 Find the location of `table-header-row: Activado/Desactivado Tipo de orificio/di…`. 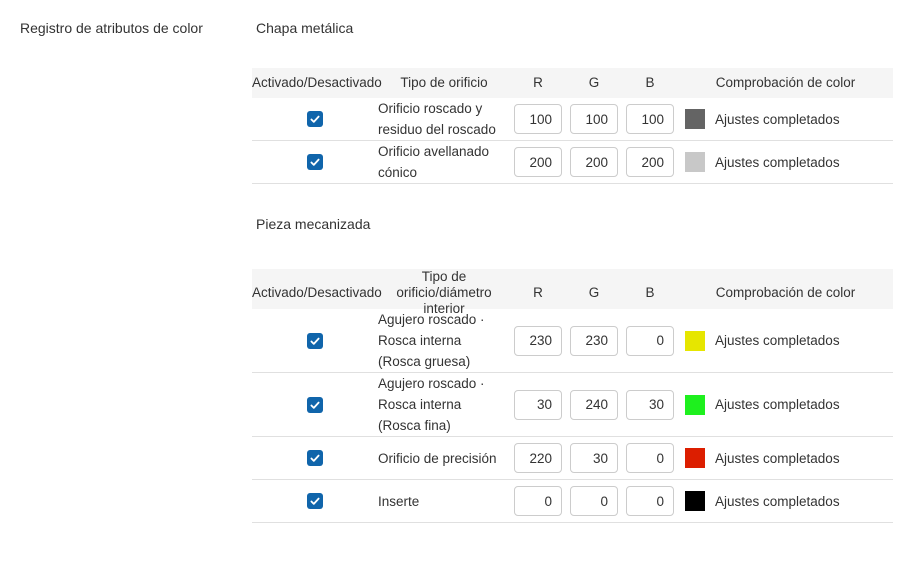

table-header-row: Activado/Desactivado Tipo de orificio/di… is located at coordinates (572, 292).